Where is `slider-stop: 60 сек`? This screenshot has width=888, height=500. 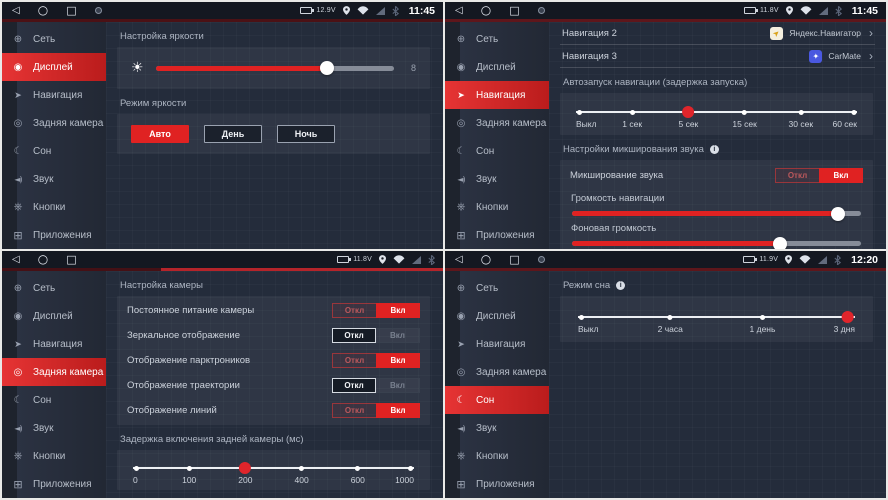 slider-stop: 60 сек is located at coordinates (844, 115).